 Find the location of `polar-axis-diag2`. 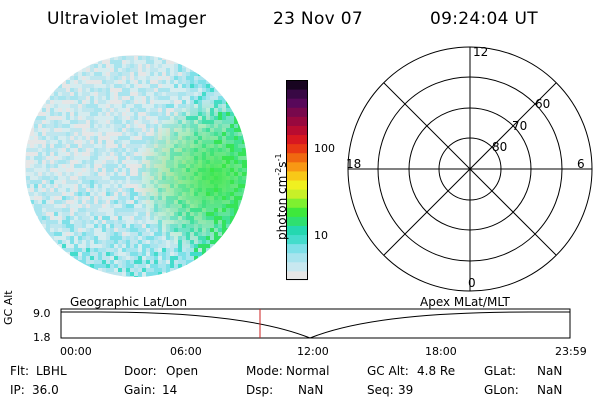

polar-axis-diag2 is located at coordinates (470, 169).